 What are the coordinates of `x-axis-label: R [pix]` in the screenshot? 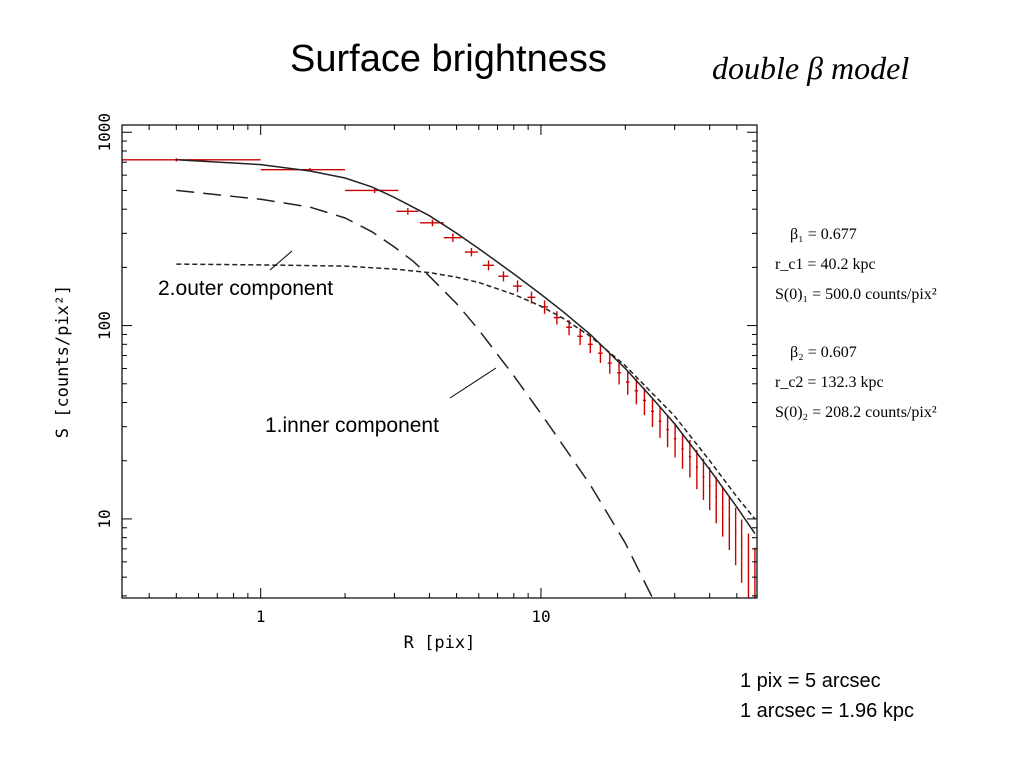 It's located at (440, 643).